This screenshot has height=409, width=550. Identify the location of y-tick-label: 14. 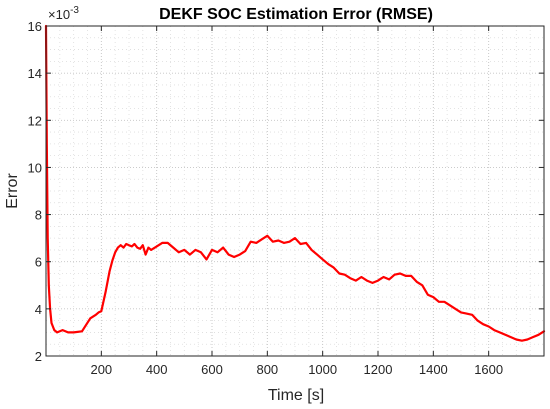
(35, 73).